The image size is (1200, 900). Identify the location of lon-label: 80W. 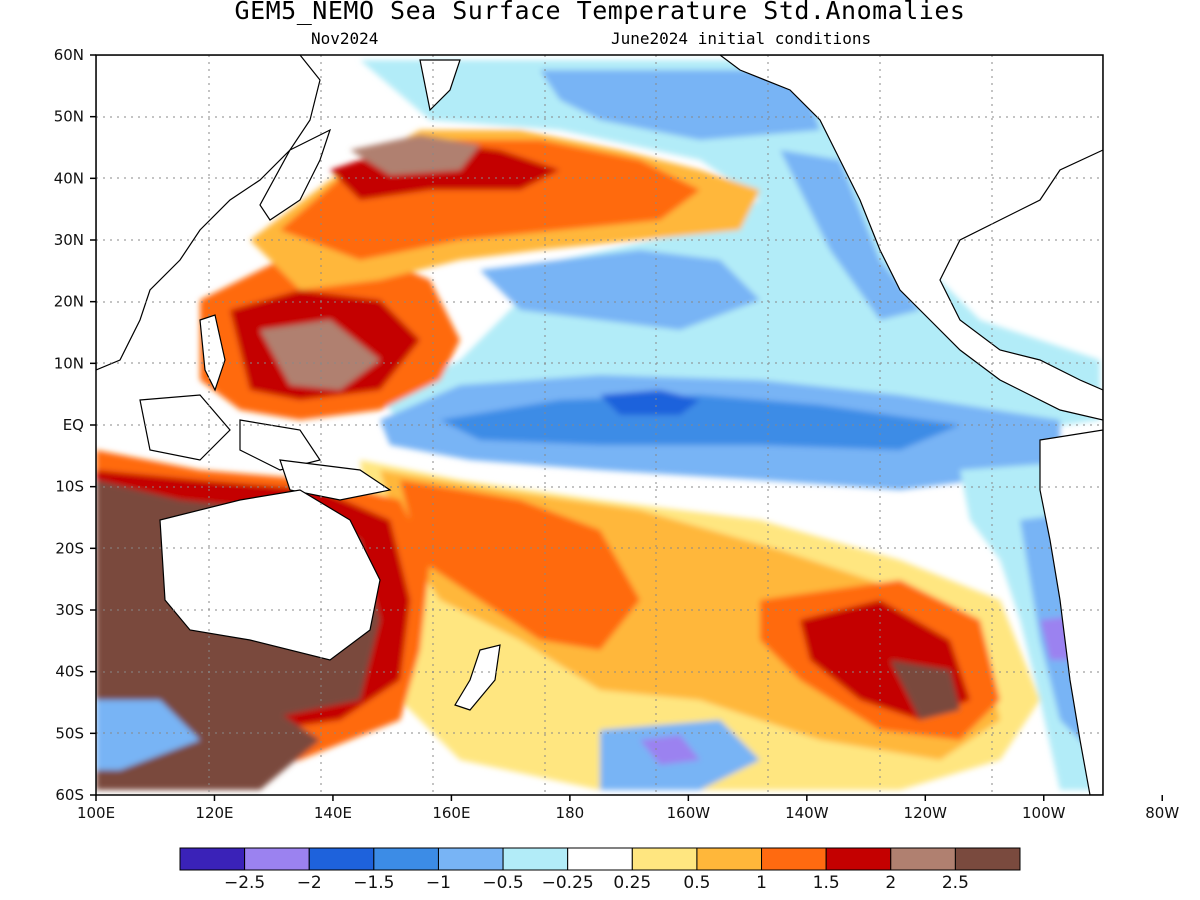
(1162, 813).